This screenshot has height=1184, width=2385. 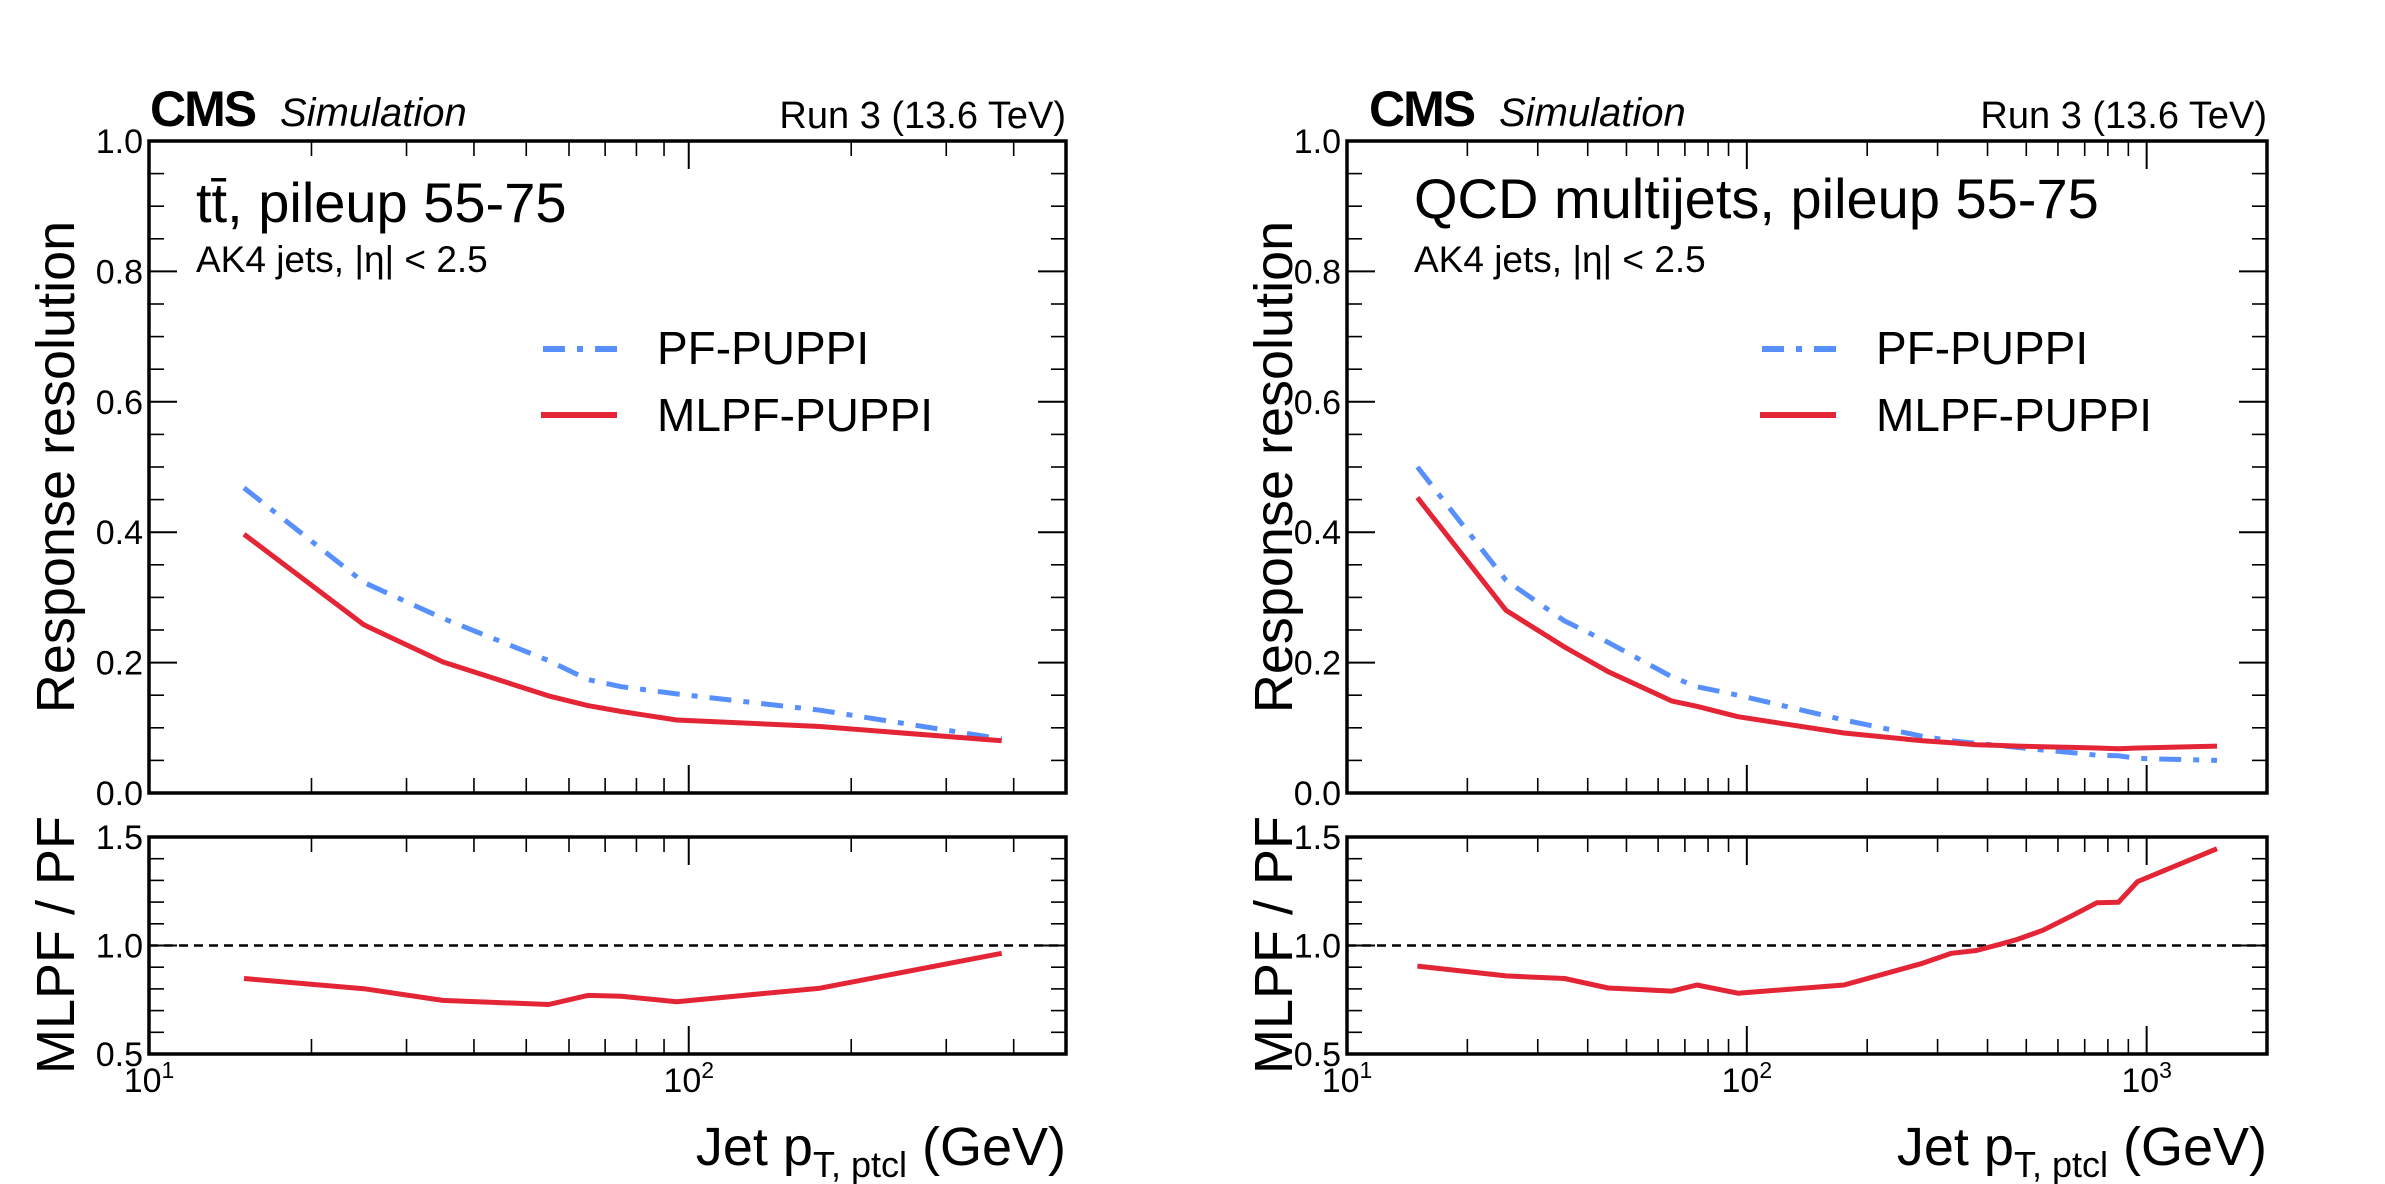 What do you see at coordinates (2165, 1070) in the screenshot?
I see `x-tick-label-exponent: 3` at bounding box center [2165, 1070].